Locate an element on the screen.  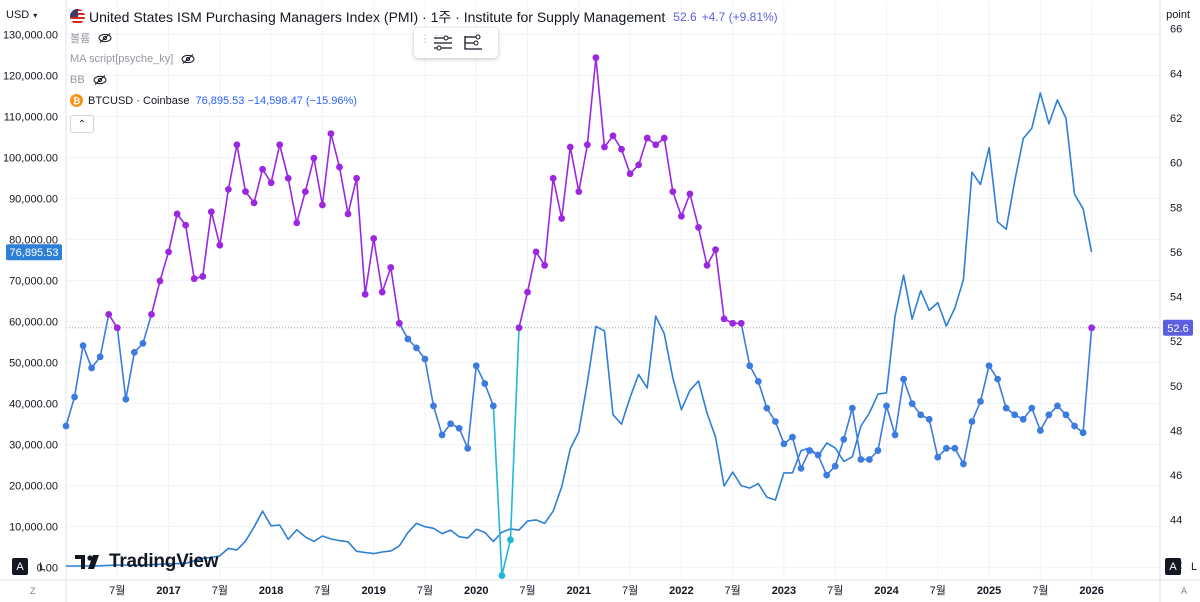
indicator-bb: BB is located at coordinates (424, 79).